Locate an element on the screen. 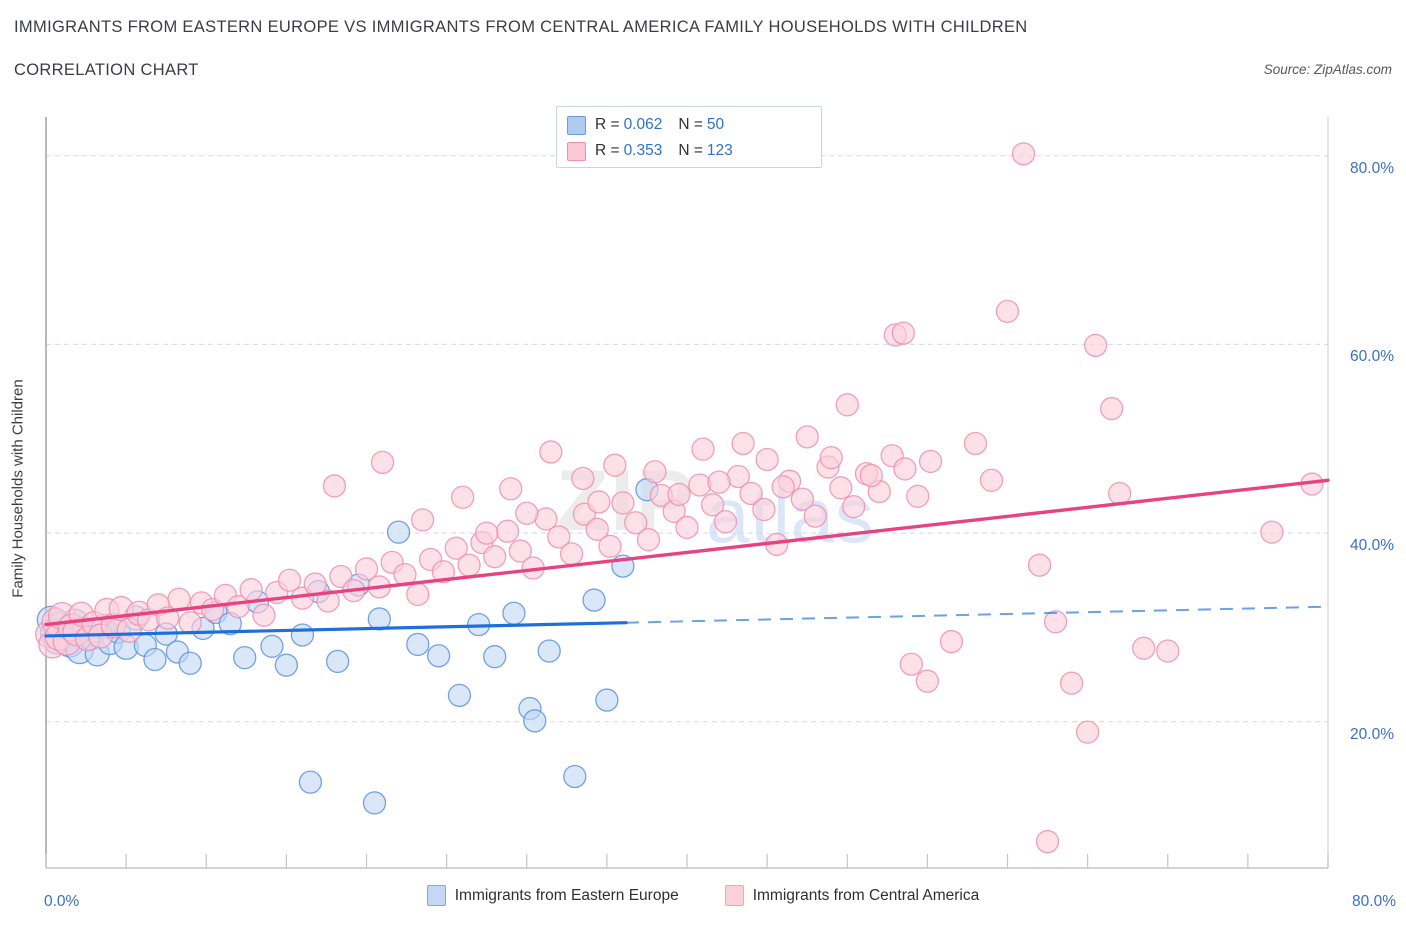 This screenshot has height=930, width=1406. n-label-blue: N = is located at coordinates (690, 124).